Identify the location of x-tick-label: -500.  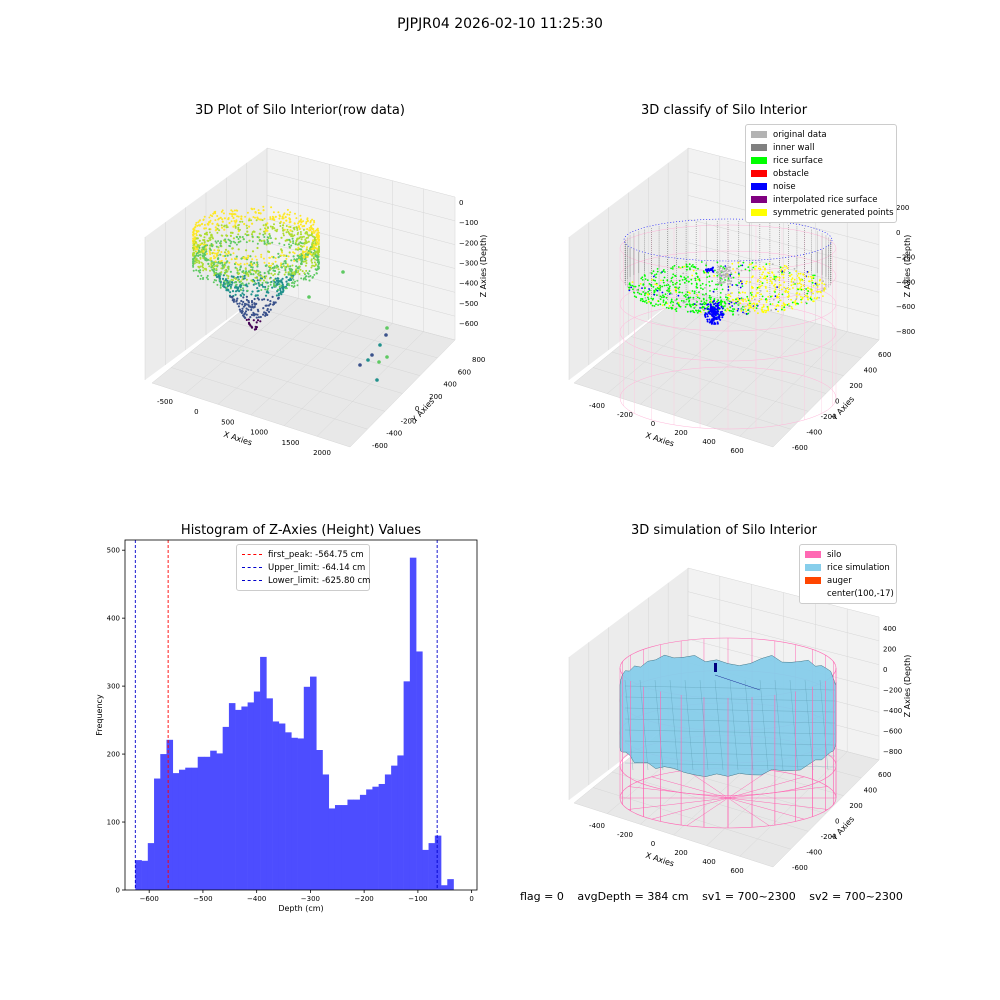
(165, 402).